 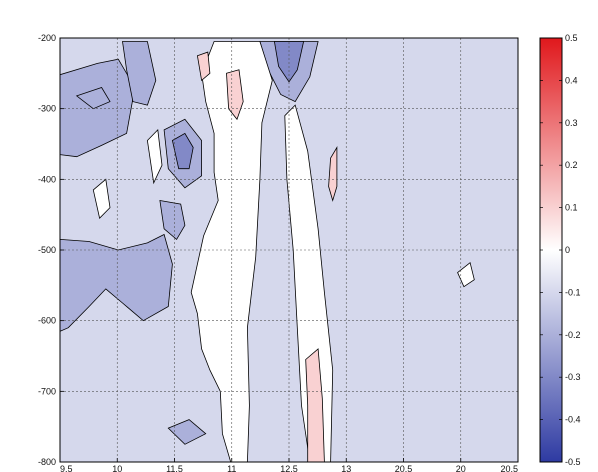 What do you see at coordinates (567, 250) in the screenshot?
I see `colorbar-tick-label: 0` at bounding box center [567, 250].